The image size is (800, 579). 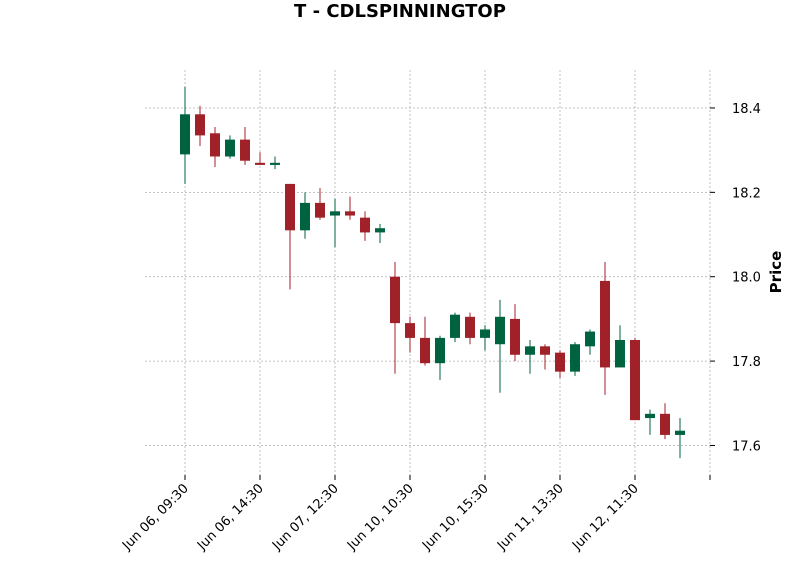 What do you see at coordinates (746, 278) in the screenshot?
I see `y-tick-label: 18.0` at bounding box center [746, 278].